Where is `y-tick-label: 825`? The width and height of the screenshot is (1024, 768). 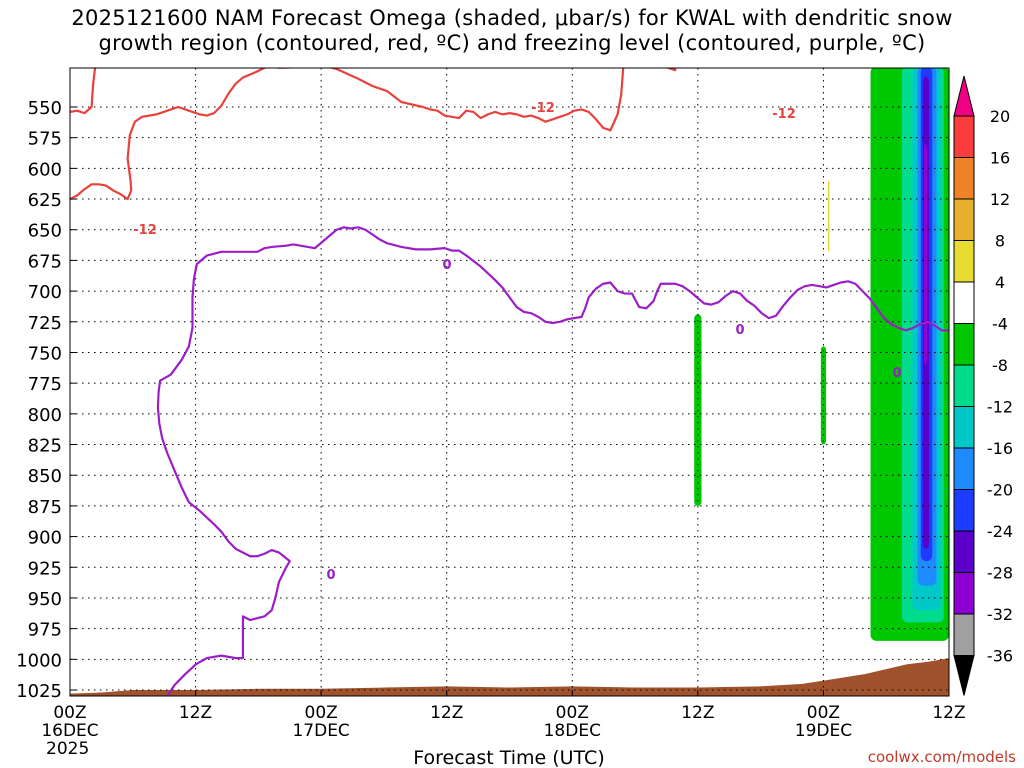 y-tick-label: 825 is located at coordinates (45, 446).